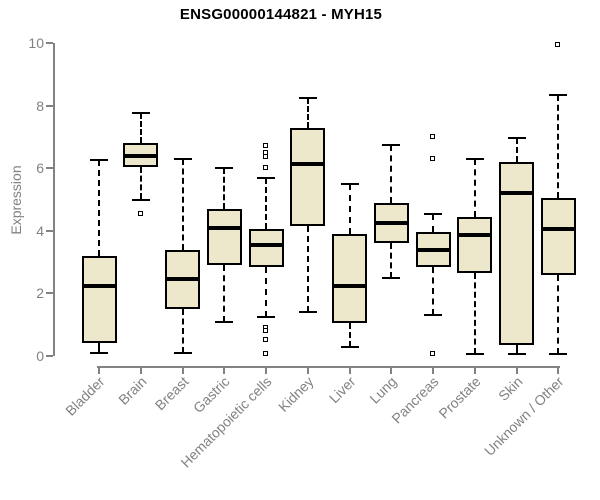  I want to click on box-liver, so click(350, 278).